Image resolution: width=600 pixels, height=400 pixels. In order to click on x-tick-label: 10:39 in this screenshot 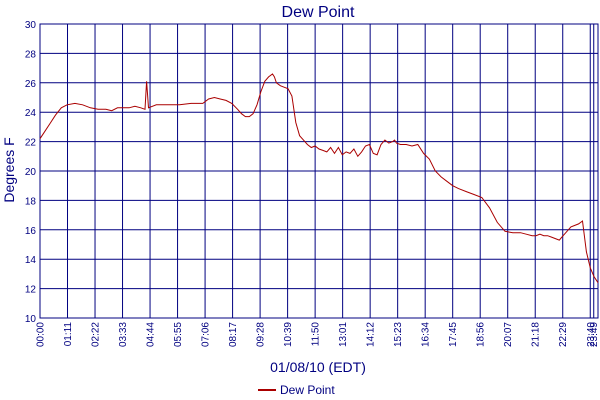, I will do `click(288, 334)`.